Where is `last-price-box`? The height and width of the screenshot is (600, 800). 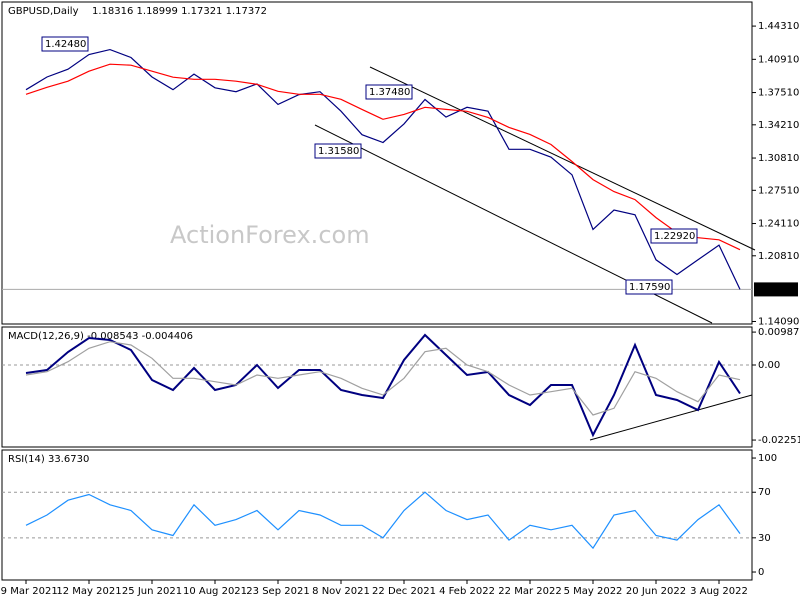 last-price-box is located at coordinates (776, 289).